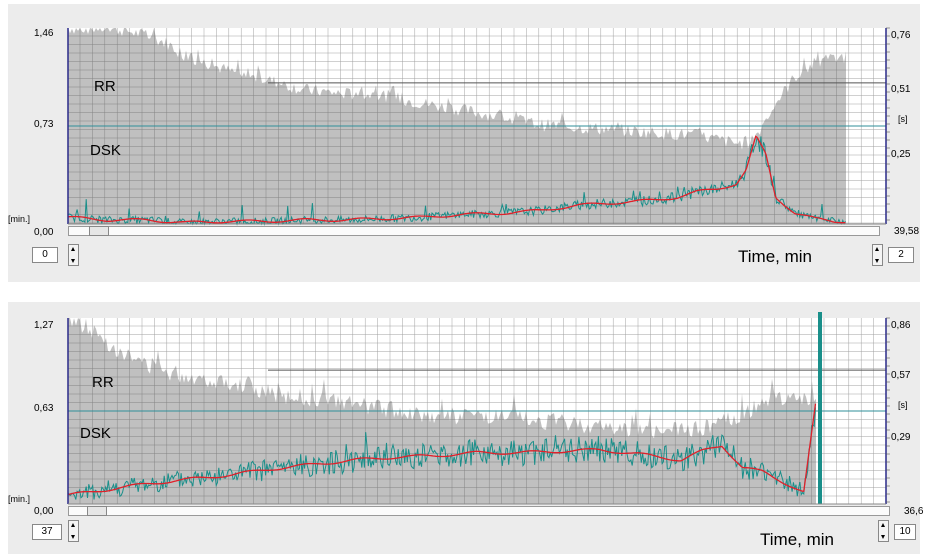 This screenshot has height=557, width=931. I want to click on dsk-series-line, so click(441, 453).